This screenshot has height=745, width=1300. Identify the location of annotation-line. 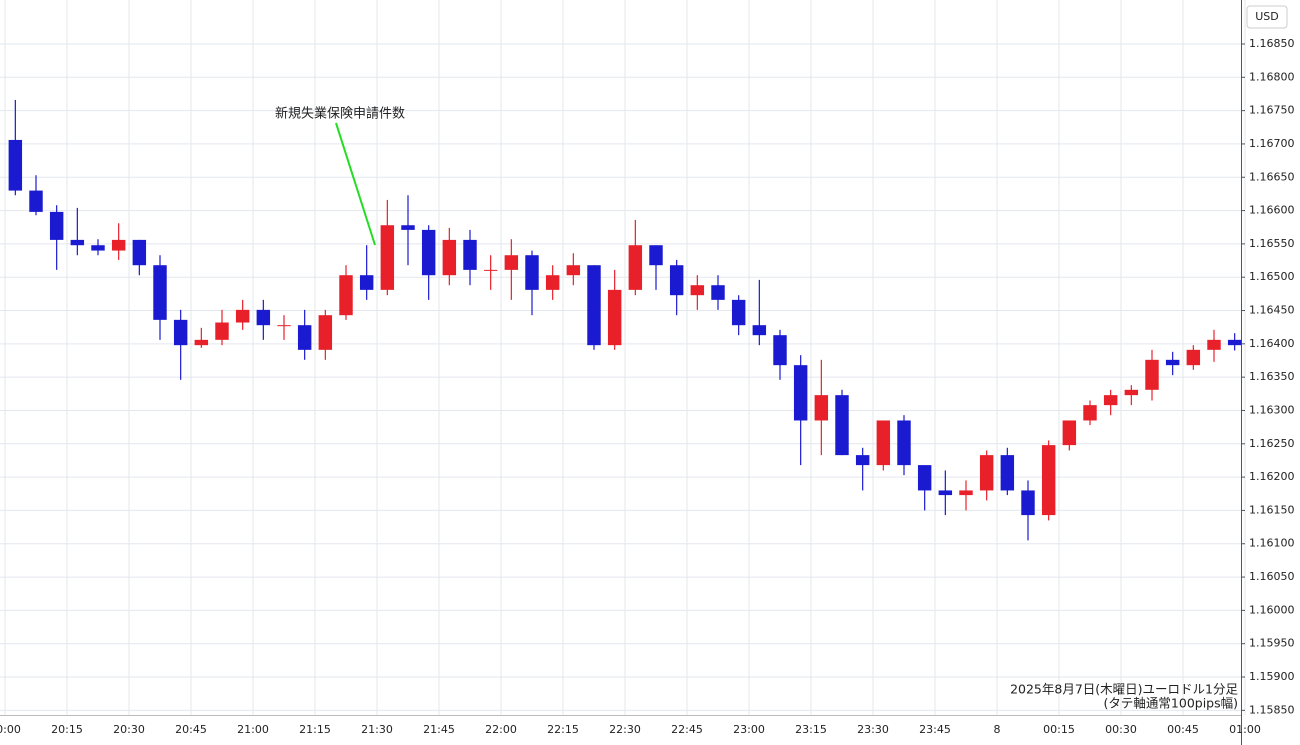
(355, 184).